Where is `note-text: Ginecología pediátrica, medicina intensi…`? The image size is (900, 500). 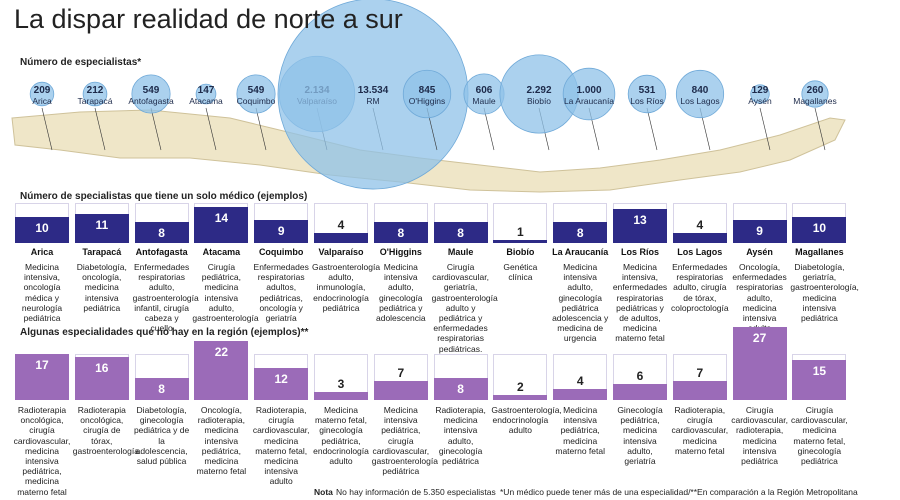 note-text: Ginecología pediátrica, medicina intensi… is located at coordinates (640, 436).